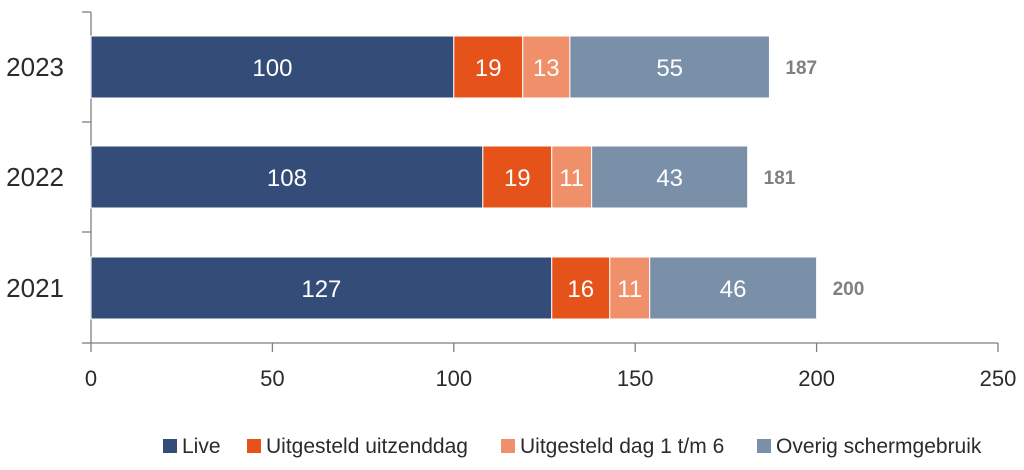 The height and width of the screenshot is (470, 1024). Describe the element at coordinates (635, 378) in the screenshot. I see `x-tick-label: 150` at that location.